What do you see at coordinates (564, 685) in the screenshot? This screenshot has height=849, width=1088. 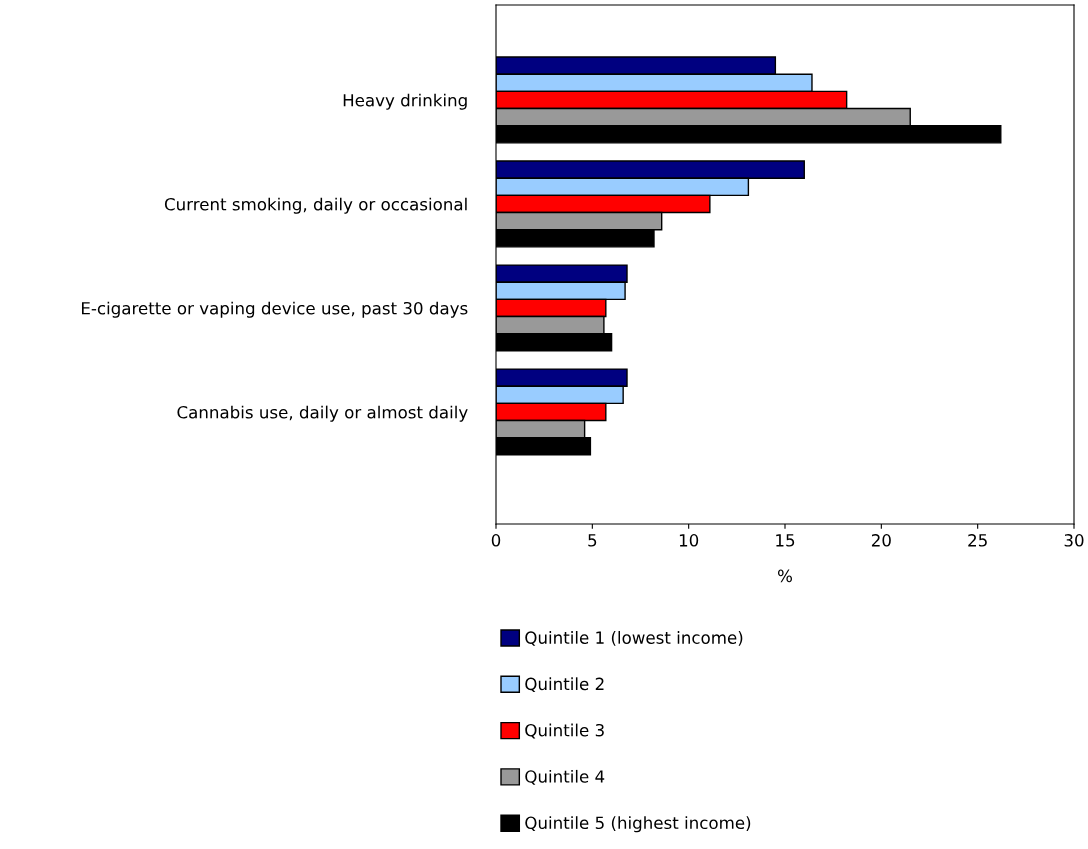 I see `legend-label: Quintile 2` at bounding box center [564, 685].